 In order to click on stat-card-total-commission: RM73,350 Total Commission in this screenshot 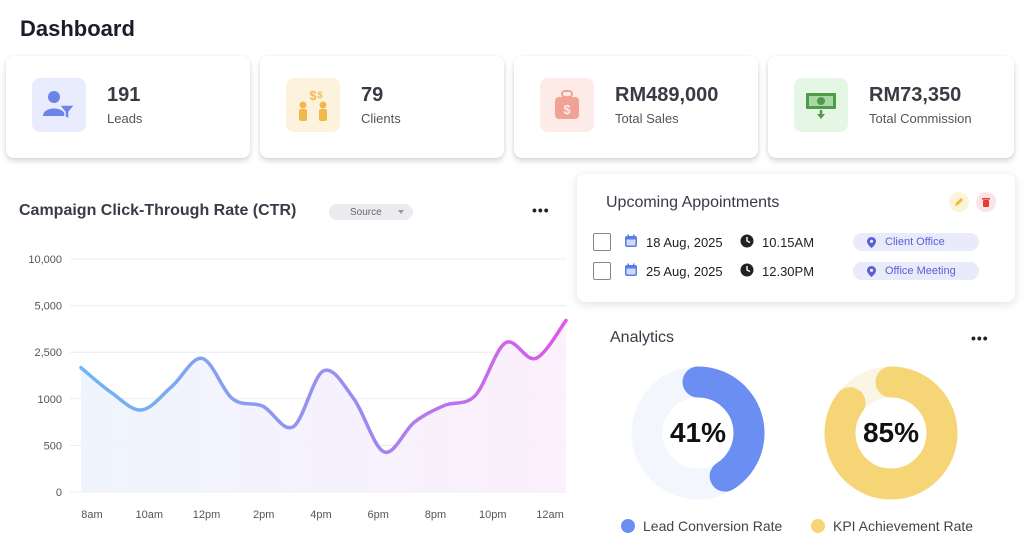, I will do `click(891, 107)`.